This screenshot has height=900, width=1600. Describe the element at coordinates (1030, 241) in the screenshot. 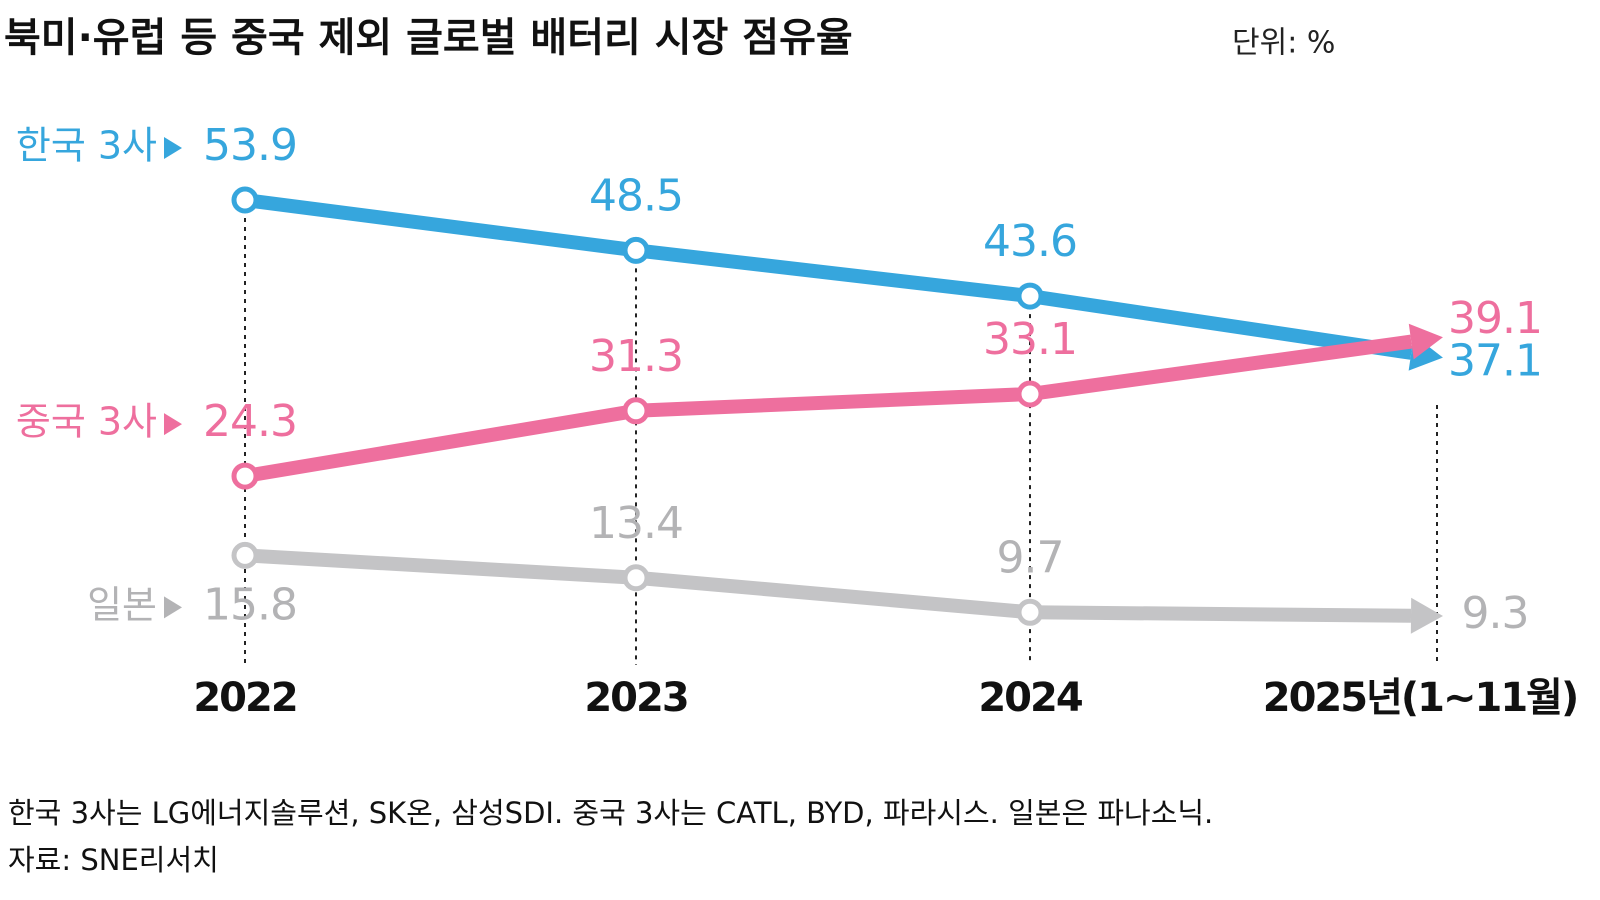

I see `value-label: 43.6` at that location.